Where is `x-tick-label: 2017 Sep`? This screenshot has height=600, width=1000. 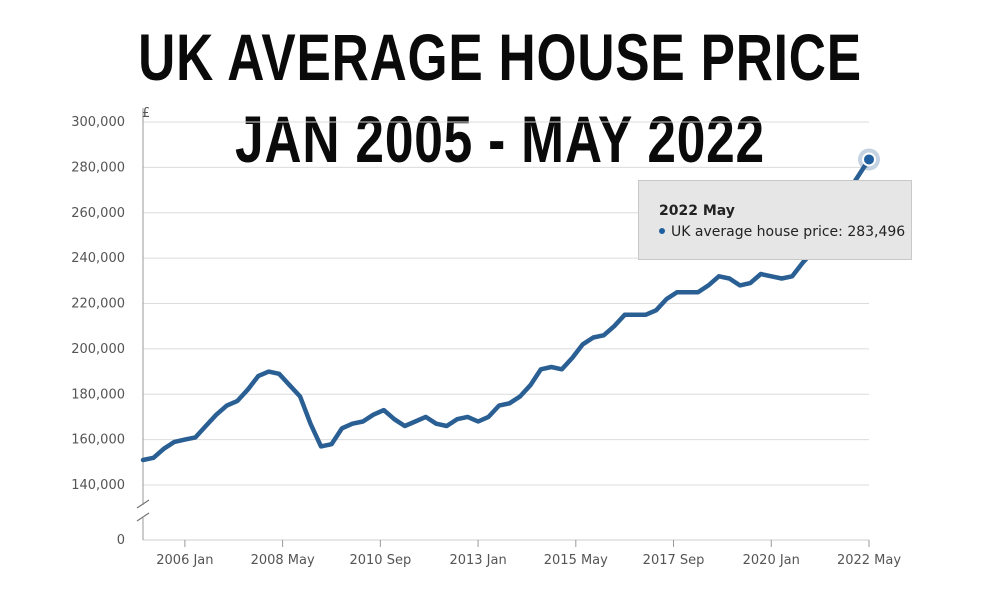 x-tick-label: 2017 Sep is located at coordinates (674, 560).